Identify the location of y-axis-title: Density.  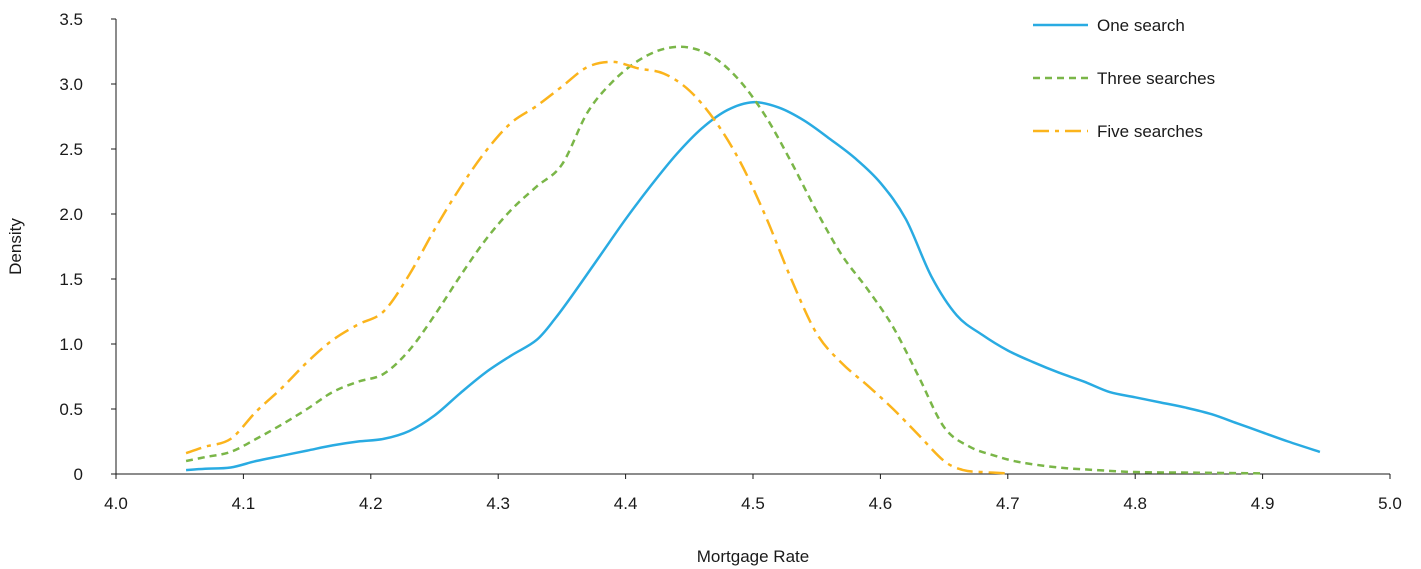
(15, 246).